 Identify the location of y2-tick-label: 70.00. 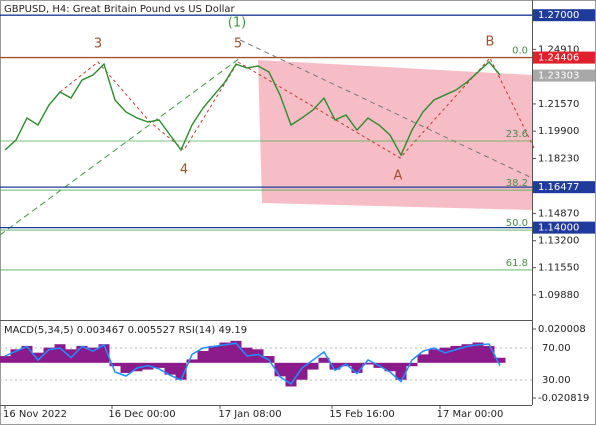
(556, 348).